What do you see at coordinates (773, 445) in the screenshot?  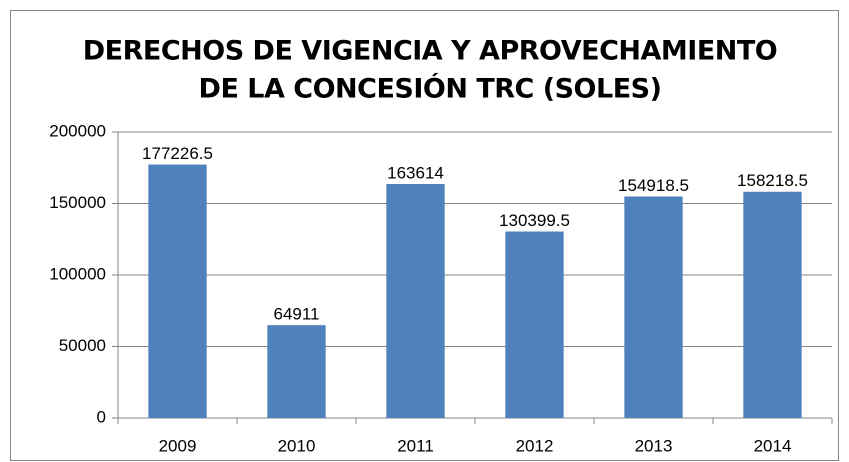 I see `x-tick-label: 2014` at bounding box center [773, 445].